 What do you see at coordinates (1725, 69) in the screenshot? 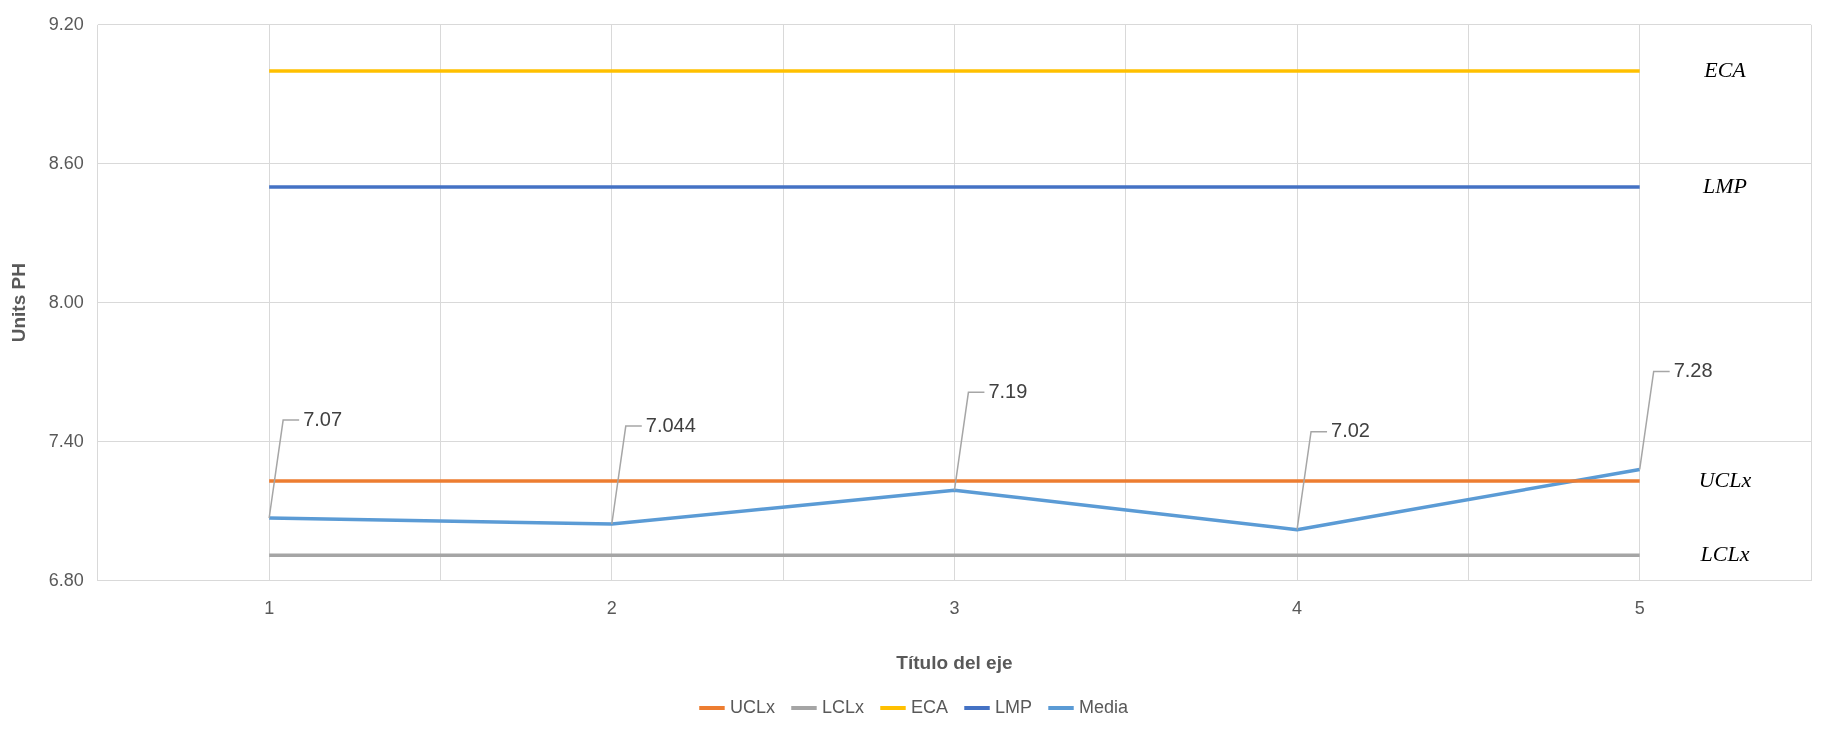
I see `annotation: ECA` at bounding box center [1725, 69].